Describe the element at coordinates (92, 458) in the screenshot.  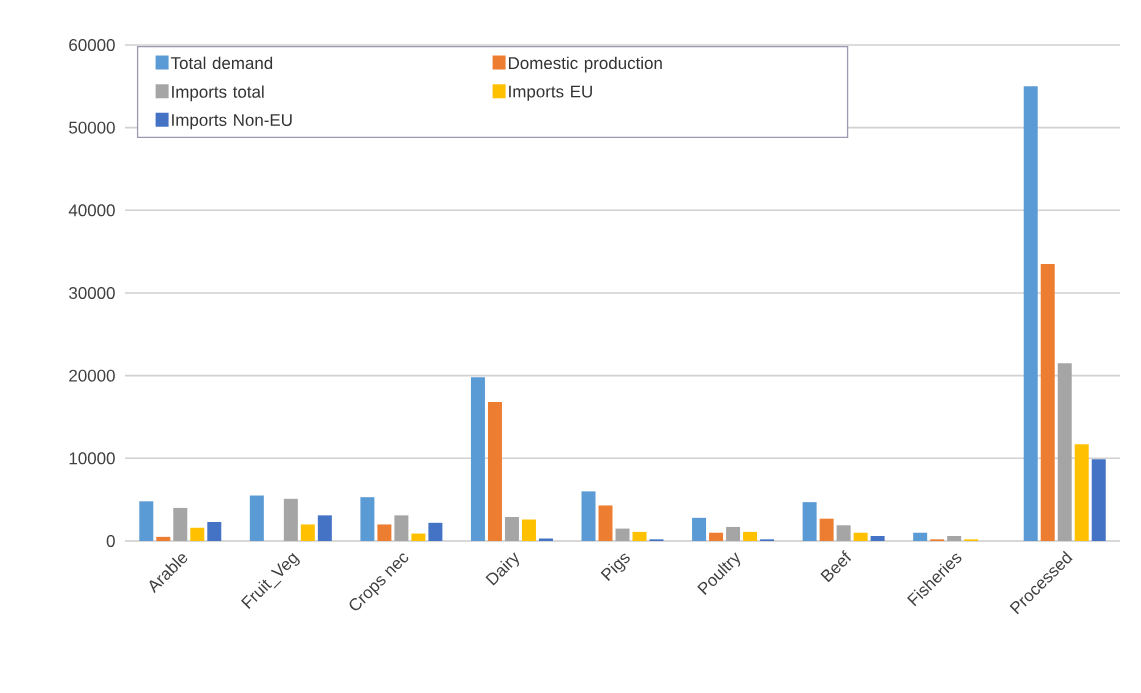
I see `y-tick-label: 10000` at that location.